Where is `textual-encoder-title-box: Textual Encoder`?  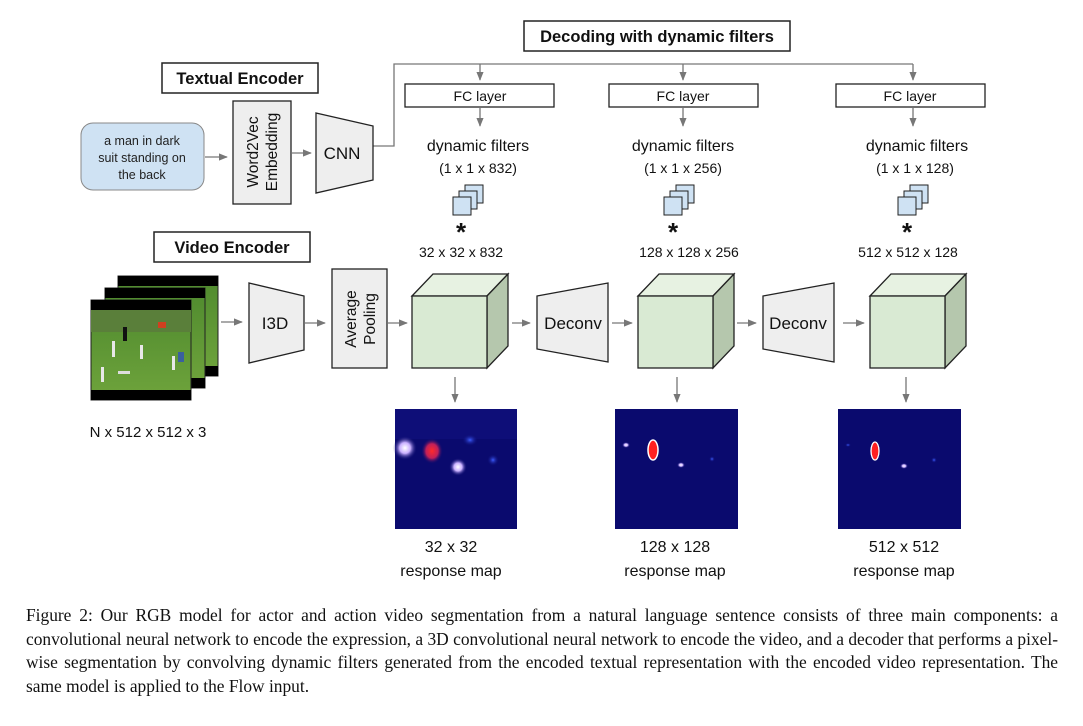 textual-encoder-title-box: Textual Encoder is located at coordinates (240, 78).